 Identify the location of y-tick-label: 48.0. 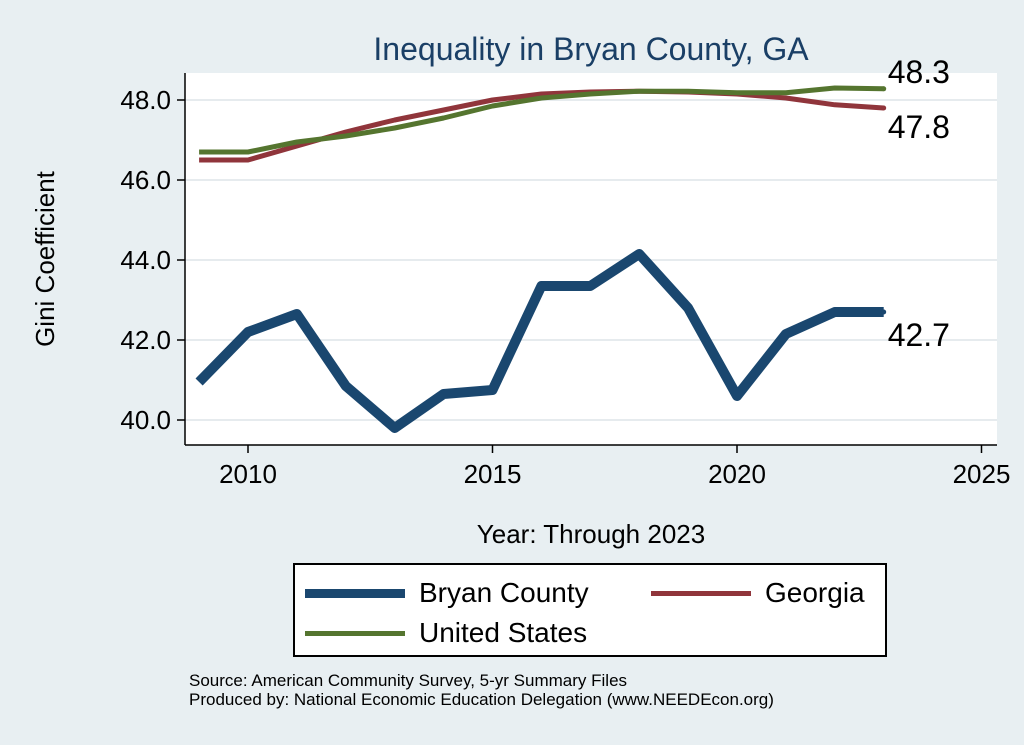
(145, 100).